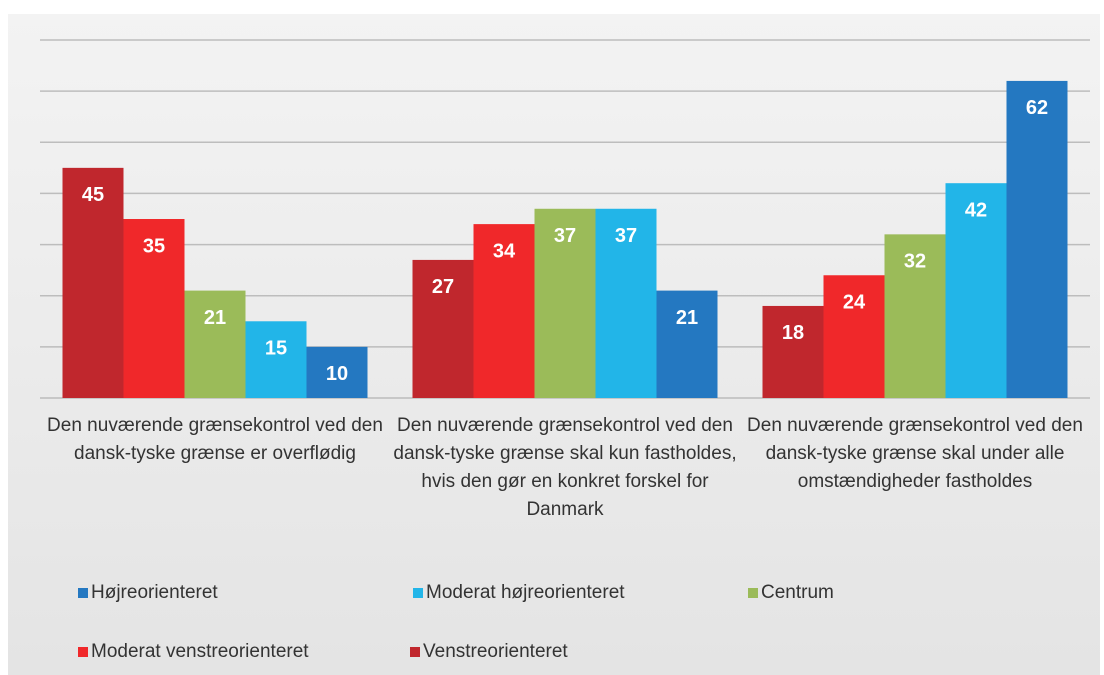  What do you see at coordinates (200, 651) in the screenshot?
I see `legend-label: Moderat venstreorienteret` at bounding box center [200, 651].